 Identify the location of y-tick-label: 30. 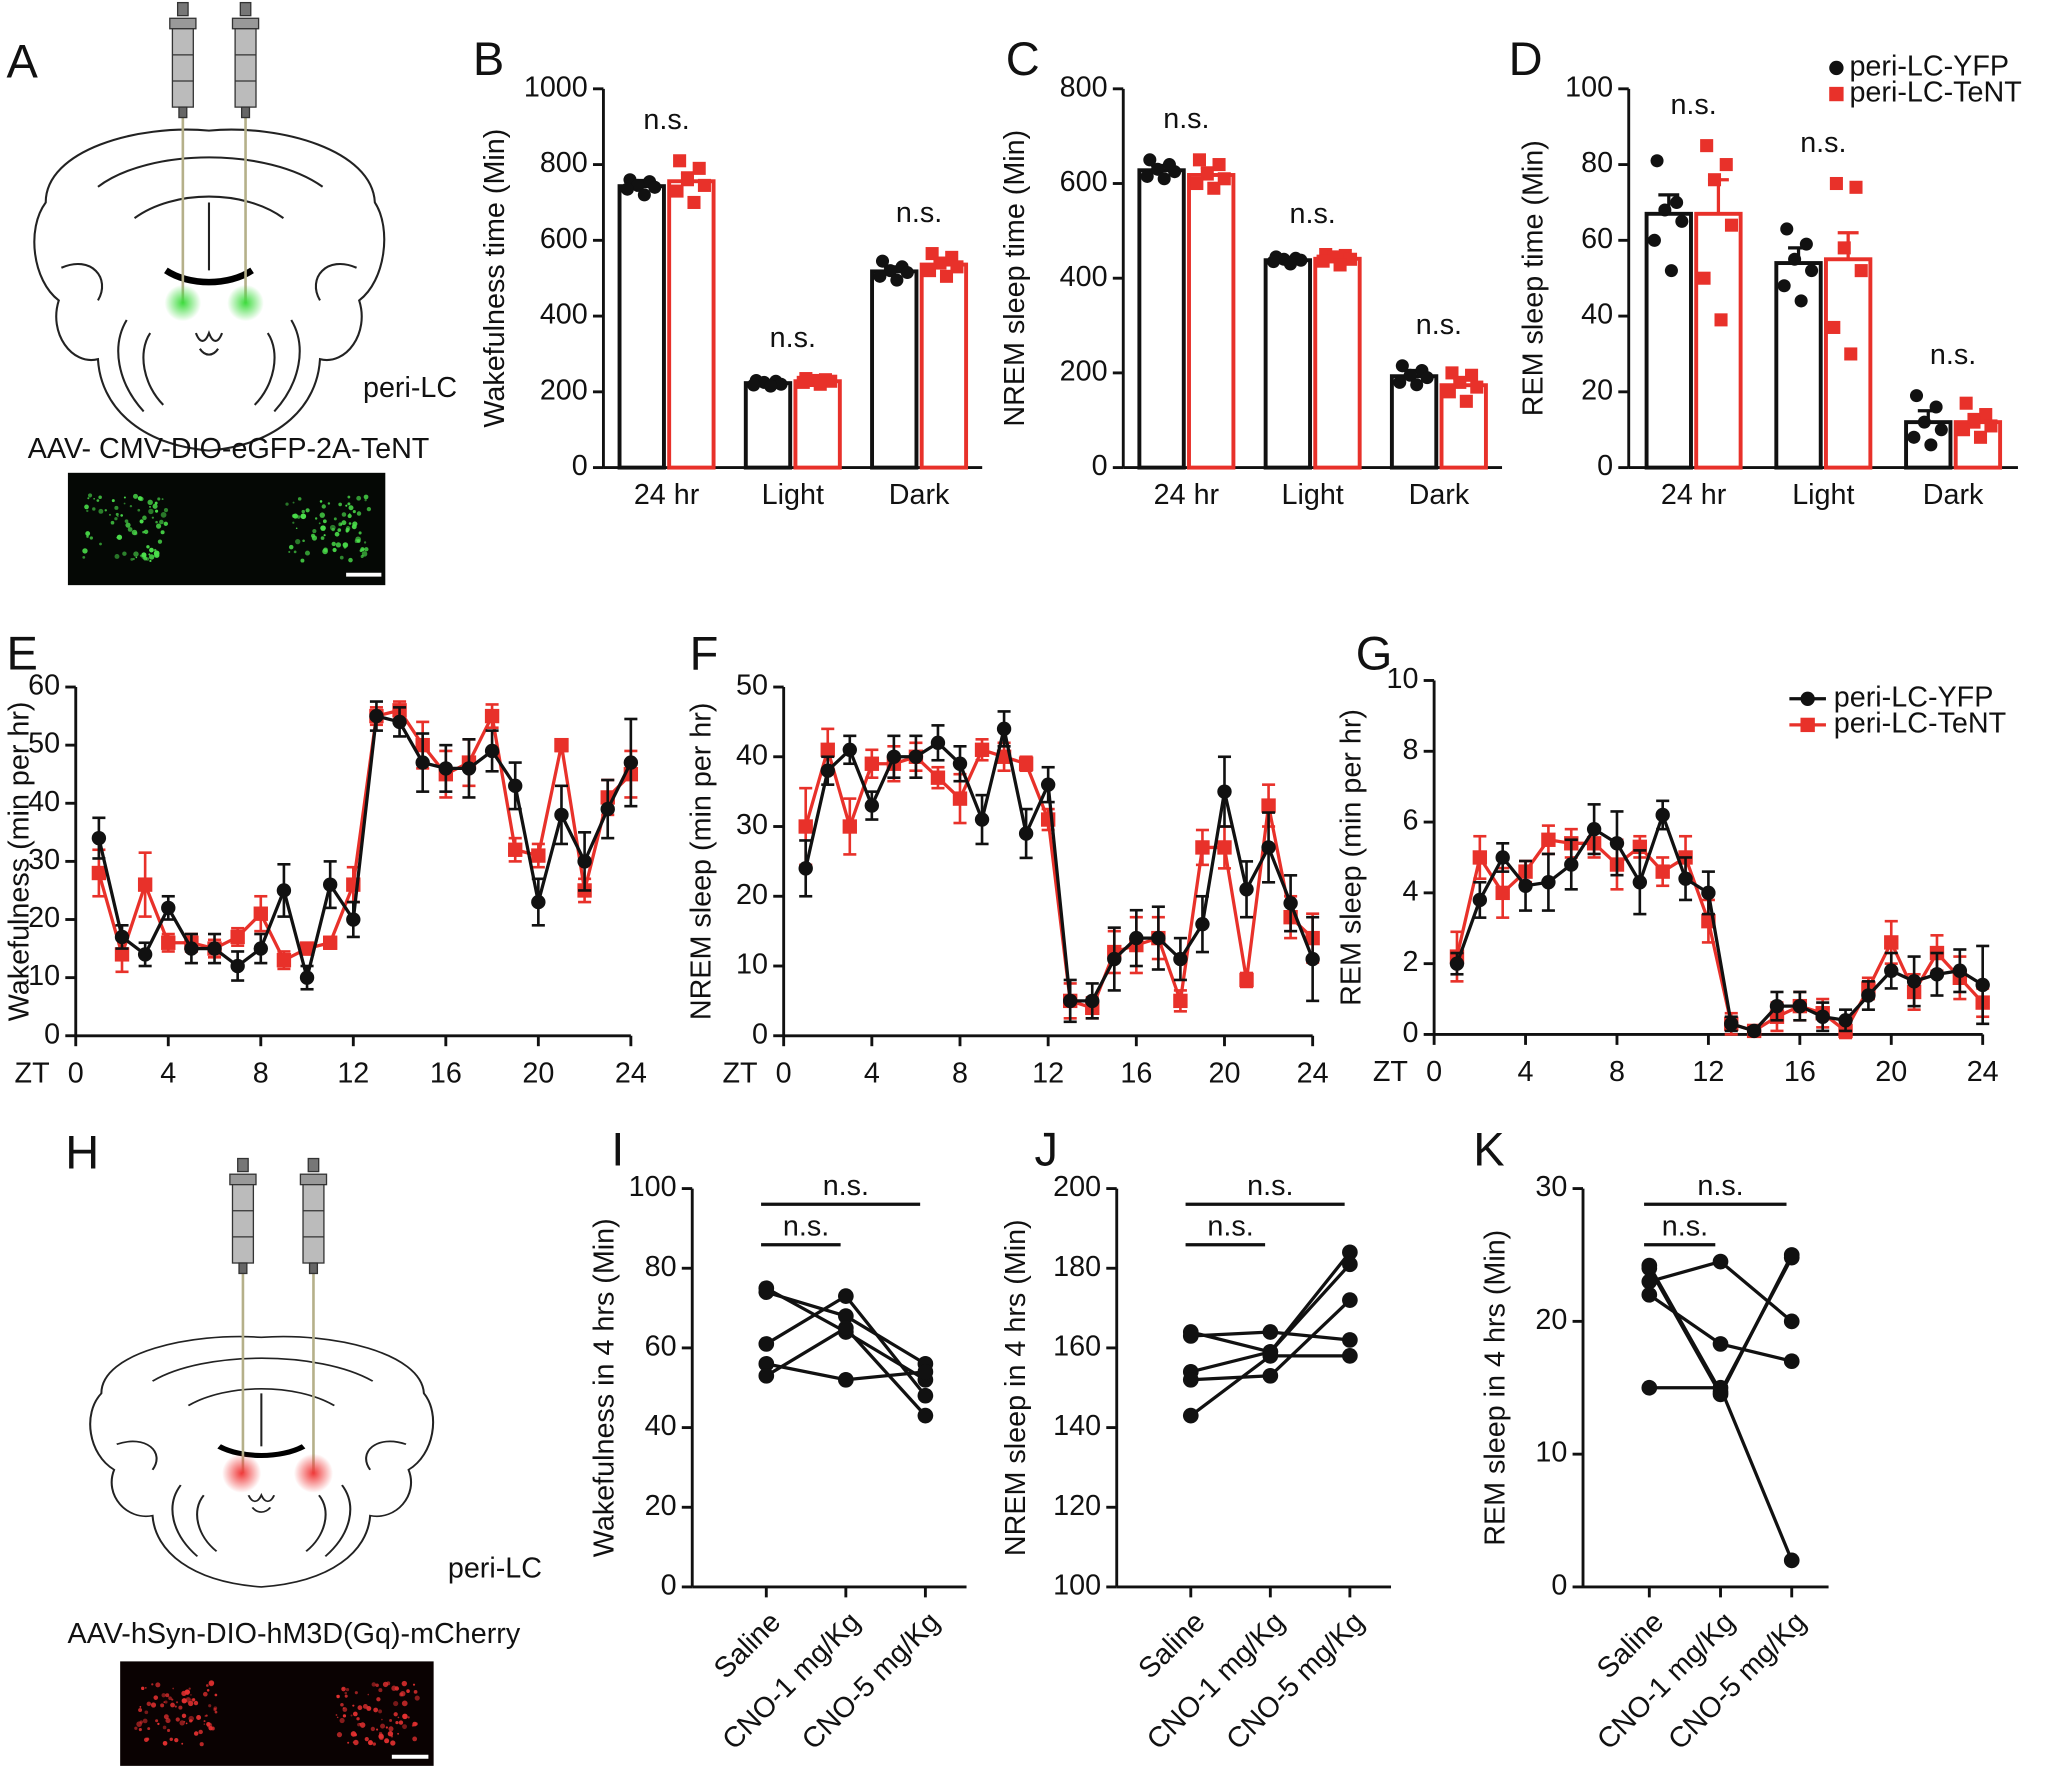
(44, 860).